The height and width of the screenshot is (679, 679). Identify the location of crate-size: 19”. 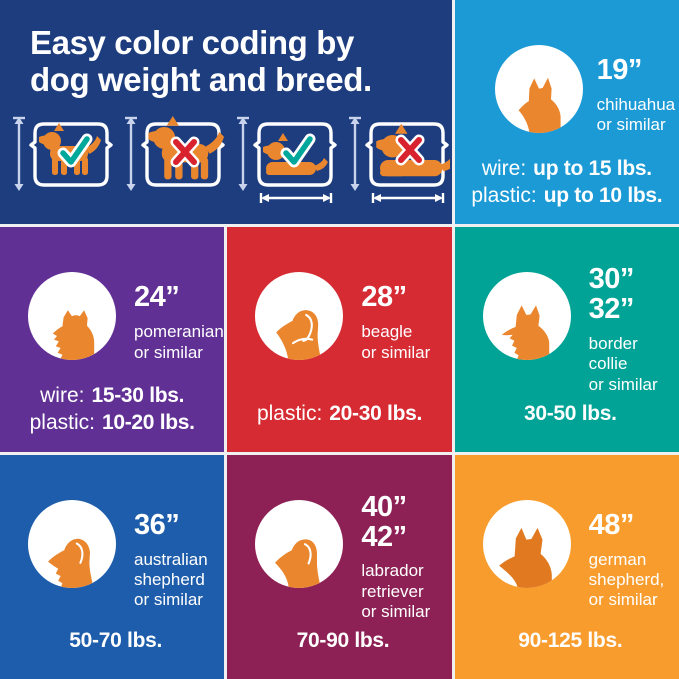
(619, 70).